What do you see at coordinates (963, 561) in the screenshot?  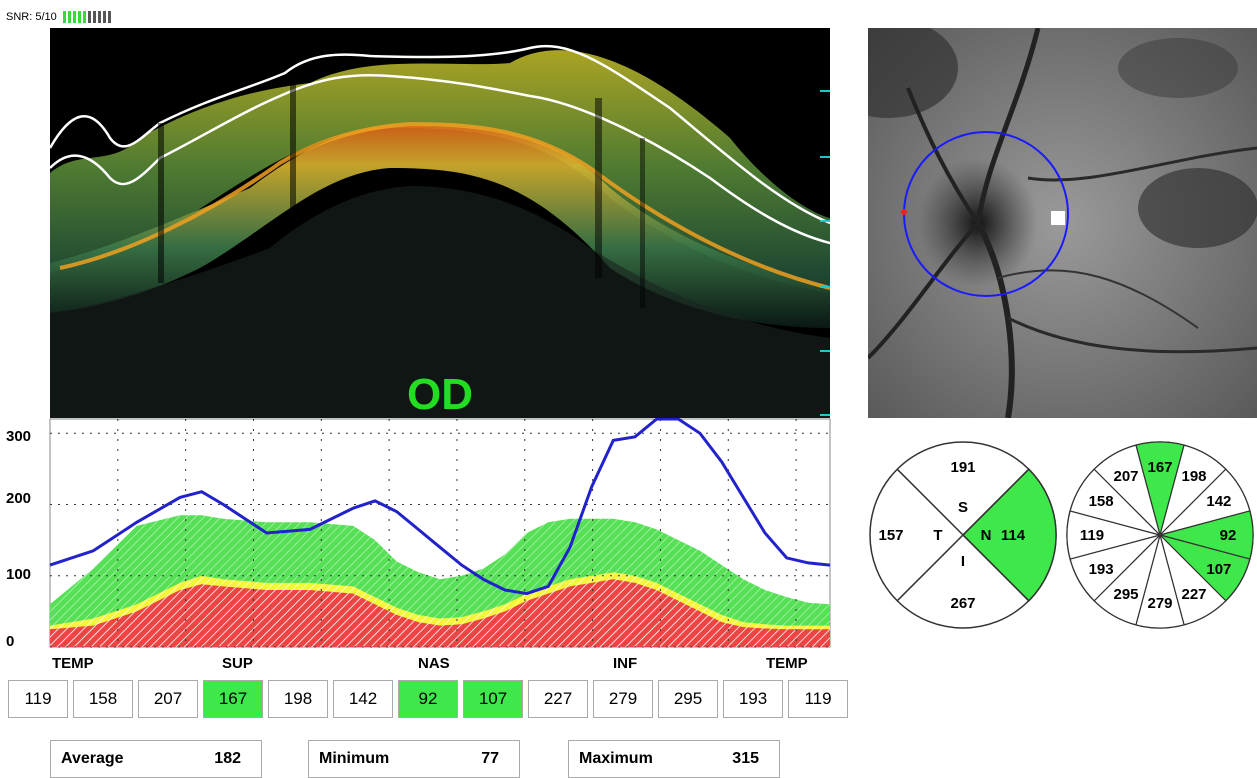 I see `quadrant-i-letter: I` at bounding box center [963, 561].